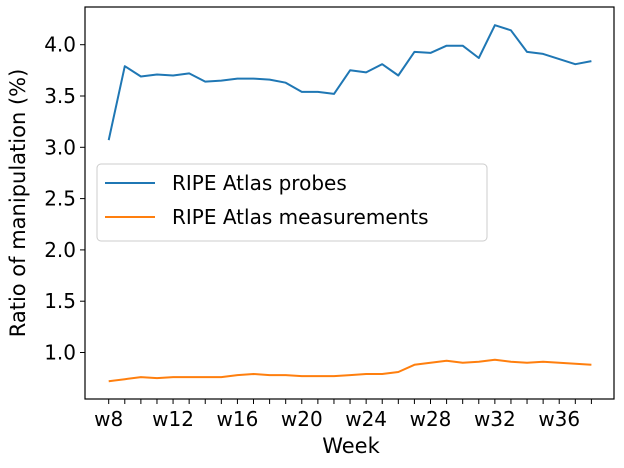  What do you see at coordinates (18, 203) in the screenshot?
I see `y-axis-label: Ratio of manipulation (%)` at bounding box center [18, 203].